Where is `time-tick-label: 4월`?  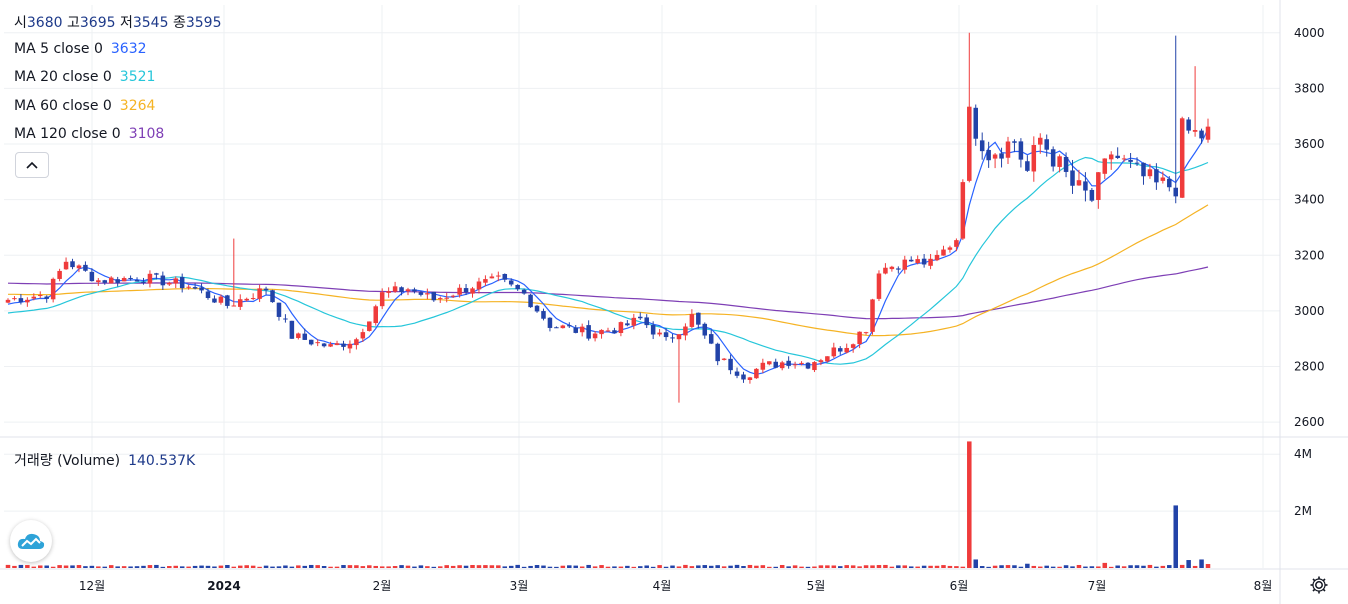
time-tick-label: 4월 is located at coordinates (662, 586).